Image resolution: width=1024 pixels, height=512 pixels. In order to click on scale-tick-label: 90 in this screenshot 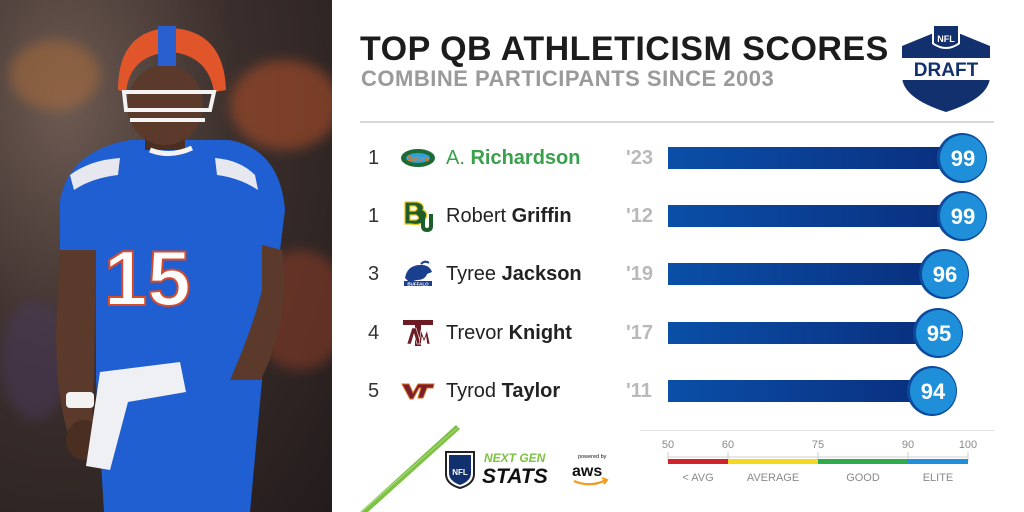, I will do `click(908, 445)`.